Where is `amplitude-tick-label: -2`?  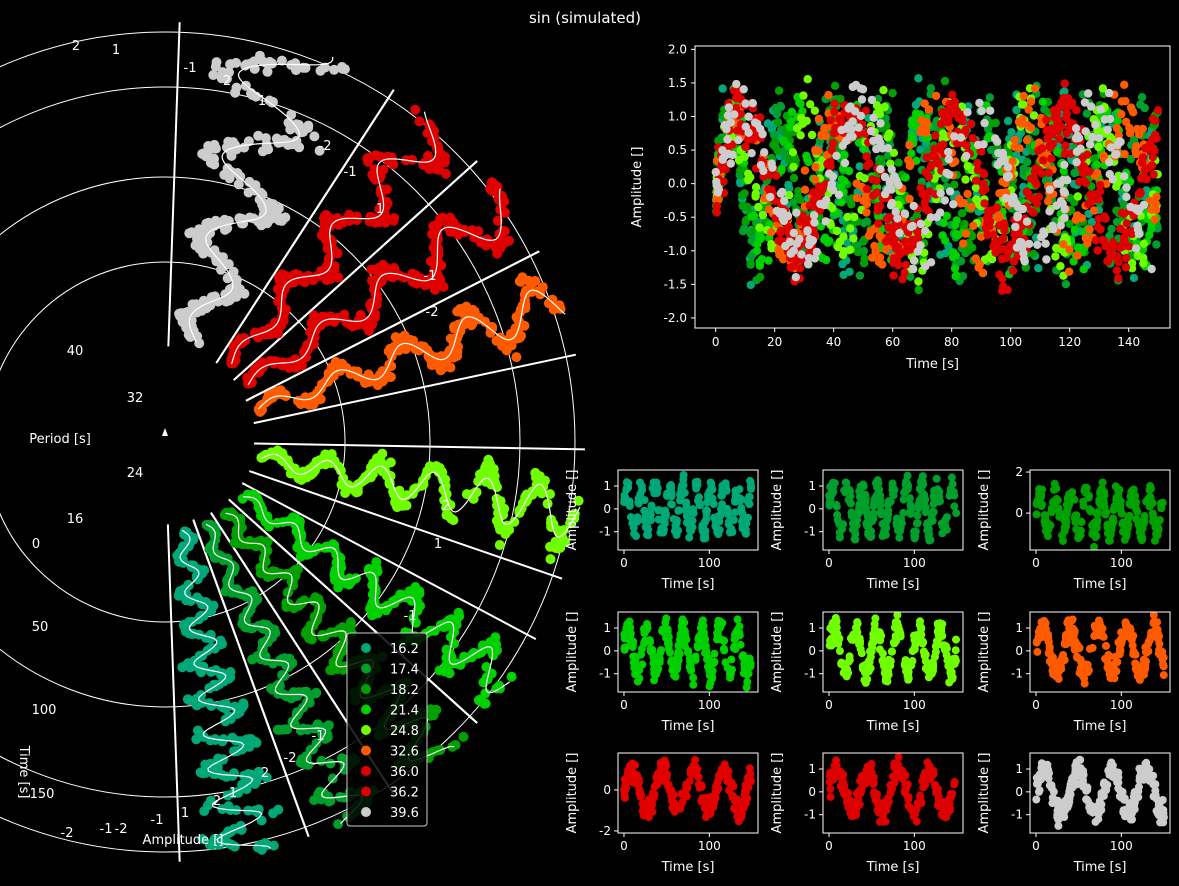 amplitude-tick-label: -2 is located at coordinates (67, 833).